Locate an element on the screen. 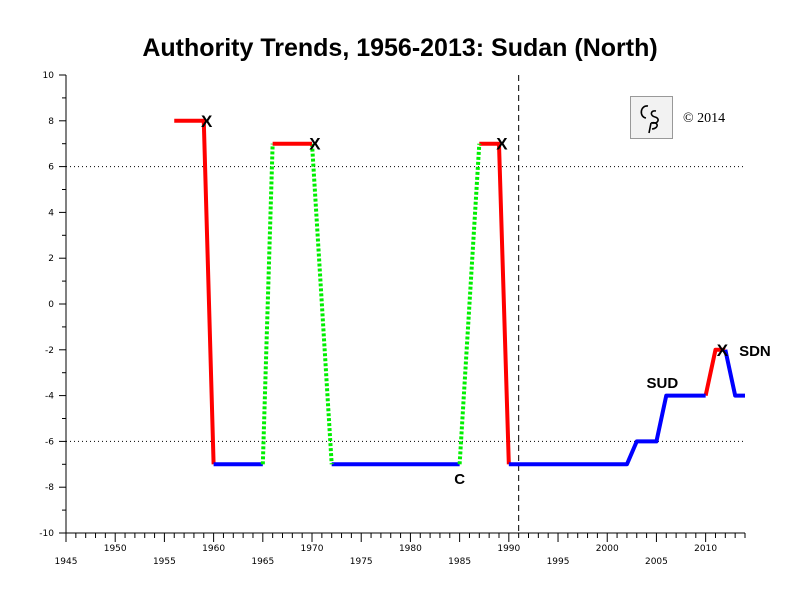  x-tick-label: 2000 is located at coordinates (607, 549).